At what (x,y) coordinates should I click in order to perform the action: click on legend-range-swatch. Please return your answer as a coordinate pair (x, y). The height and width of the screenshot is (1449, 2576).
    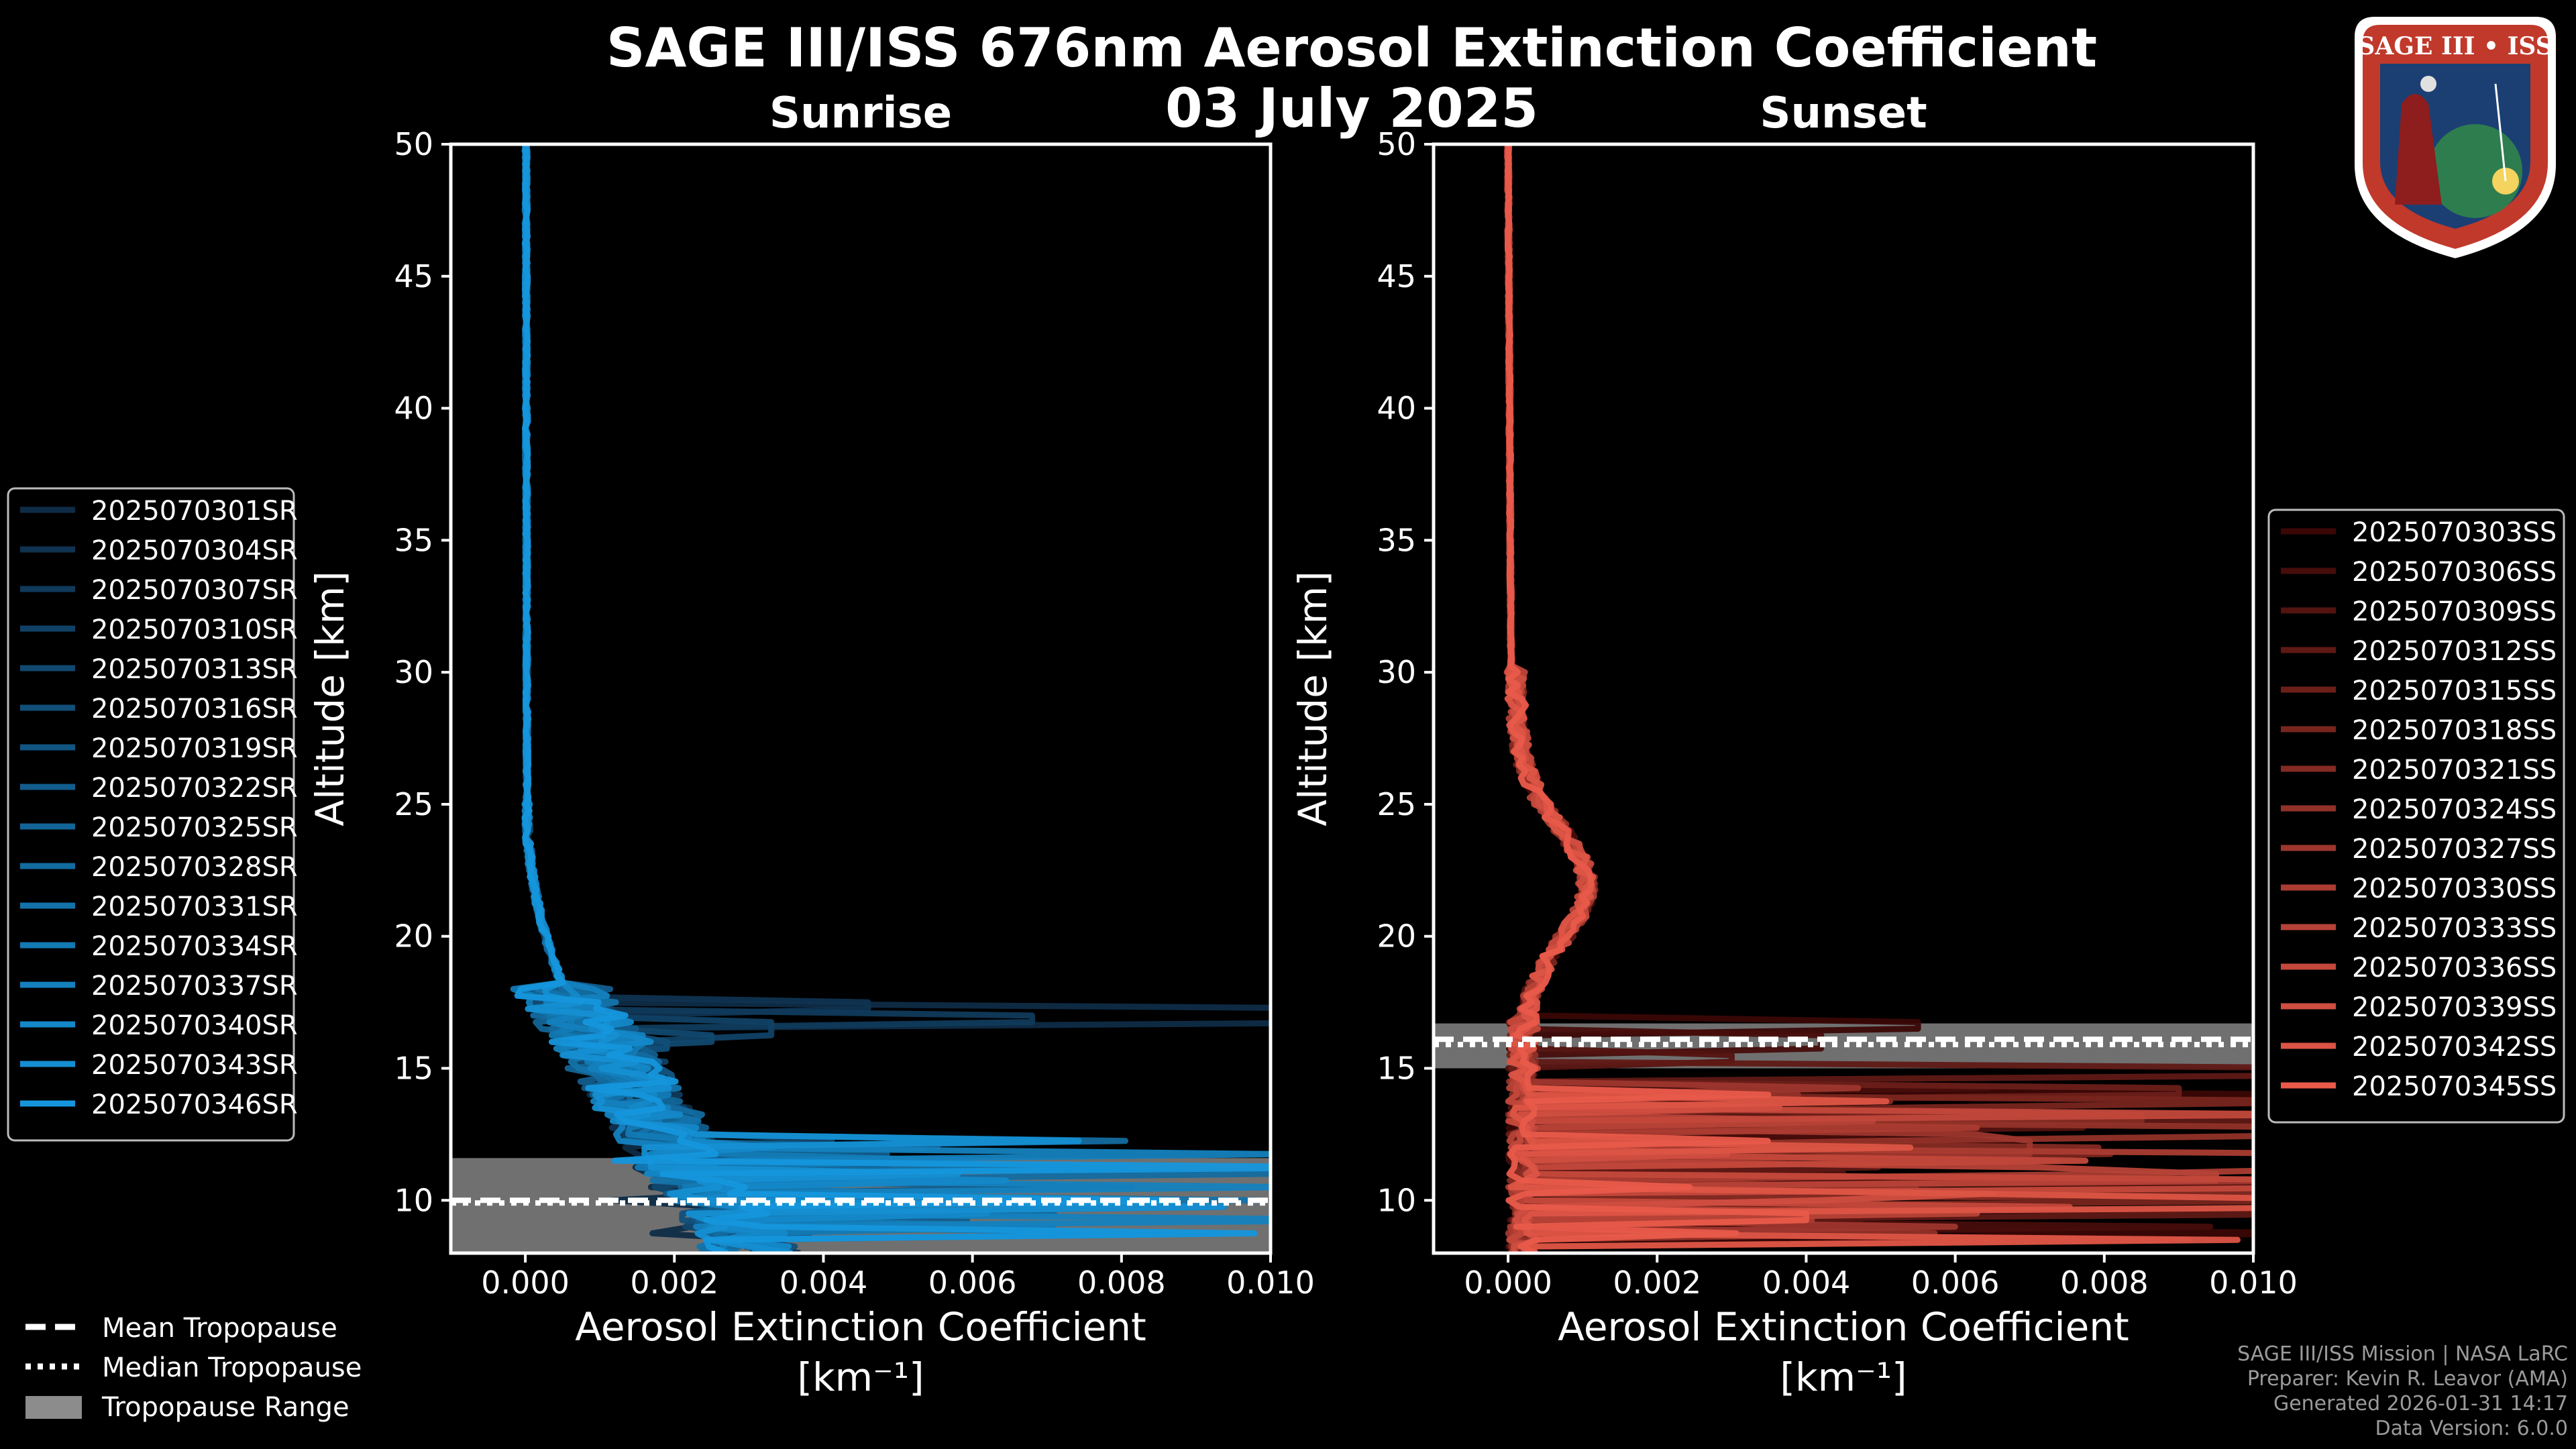
    Looking at the image, I should click on (53, 1407).